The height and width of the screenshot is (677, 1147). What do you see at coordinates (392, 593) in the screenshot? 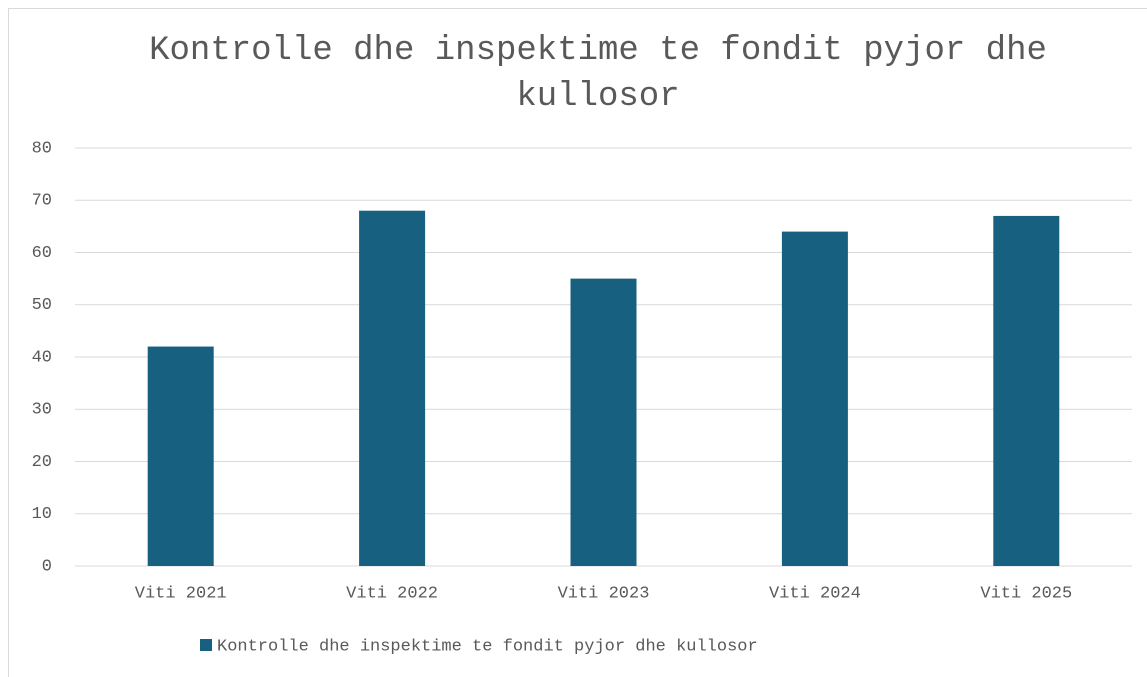
I see `x-tick-label: Viti 2022` at bounding box center [392, 593].